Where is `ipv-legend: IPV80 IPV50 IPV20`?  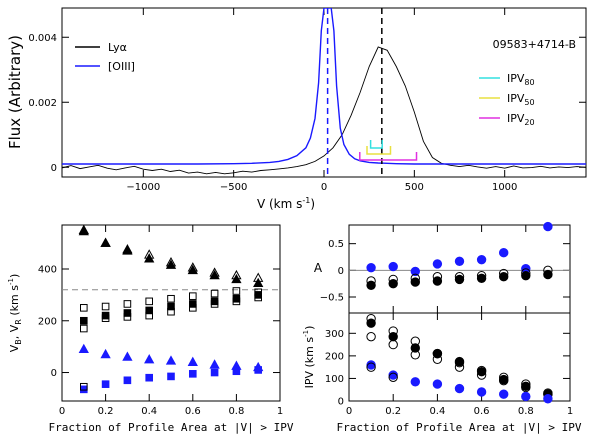
ipv-legend: IPV80 IPV50 IPV20 is located at coordinates (507, 99).